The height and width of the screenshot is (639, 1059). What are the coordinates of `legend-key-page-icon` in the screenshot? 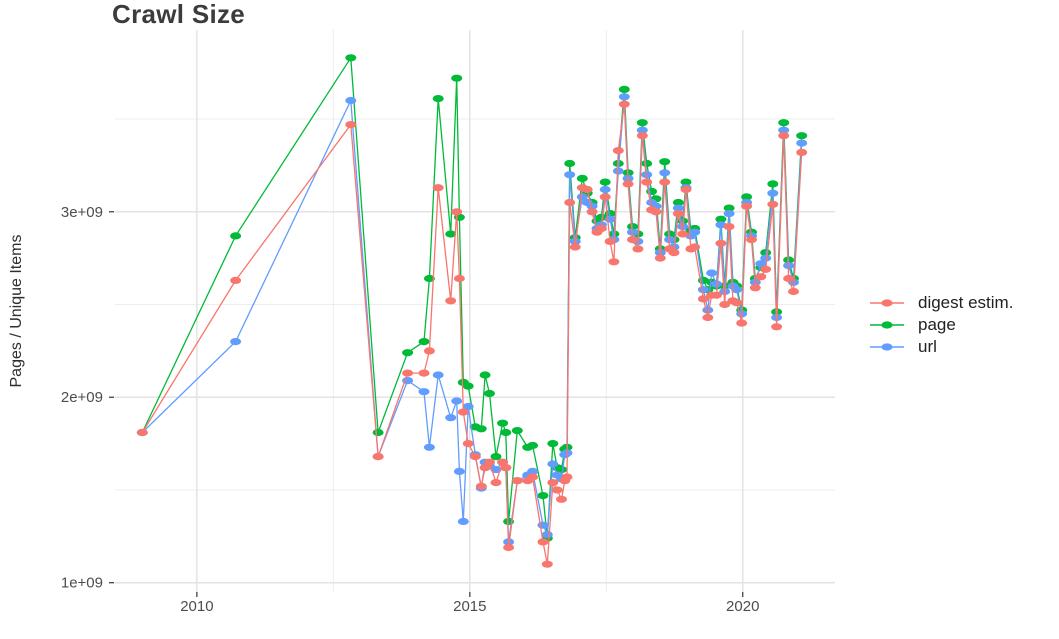 It's located at (887, 325).